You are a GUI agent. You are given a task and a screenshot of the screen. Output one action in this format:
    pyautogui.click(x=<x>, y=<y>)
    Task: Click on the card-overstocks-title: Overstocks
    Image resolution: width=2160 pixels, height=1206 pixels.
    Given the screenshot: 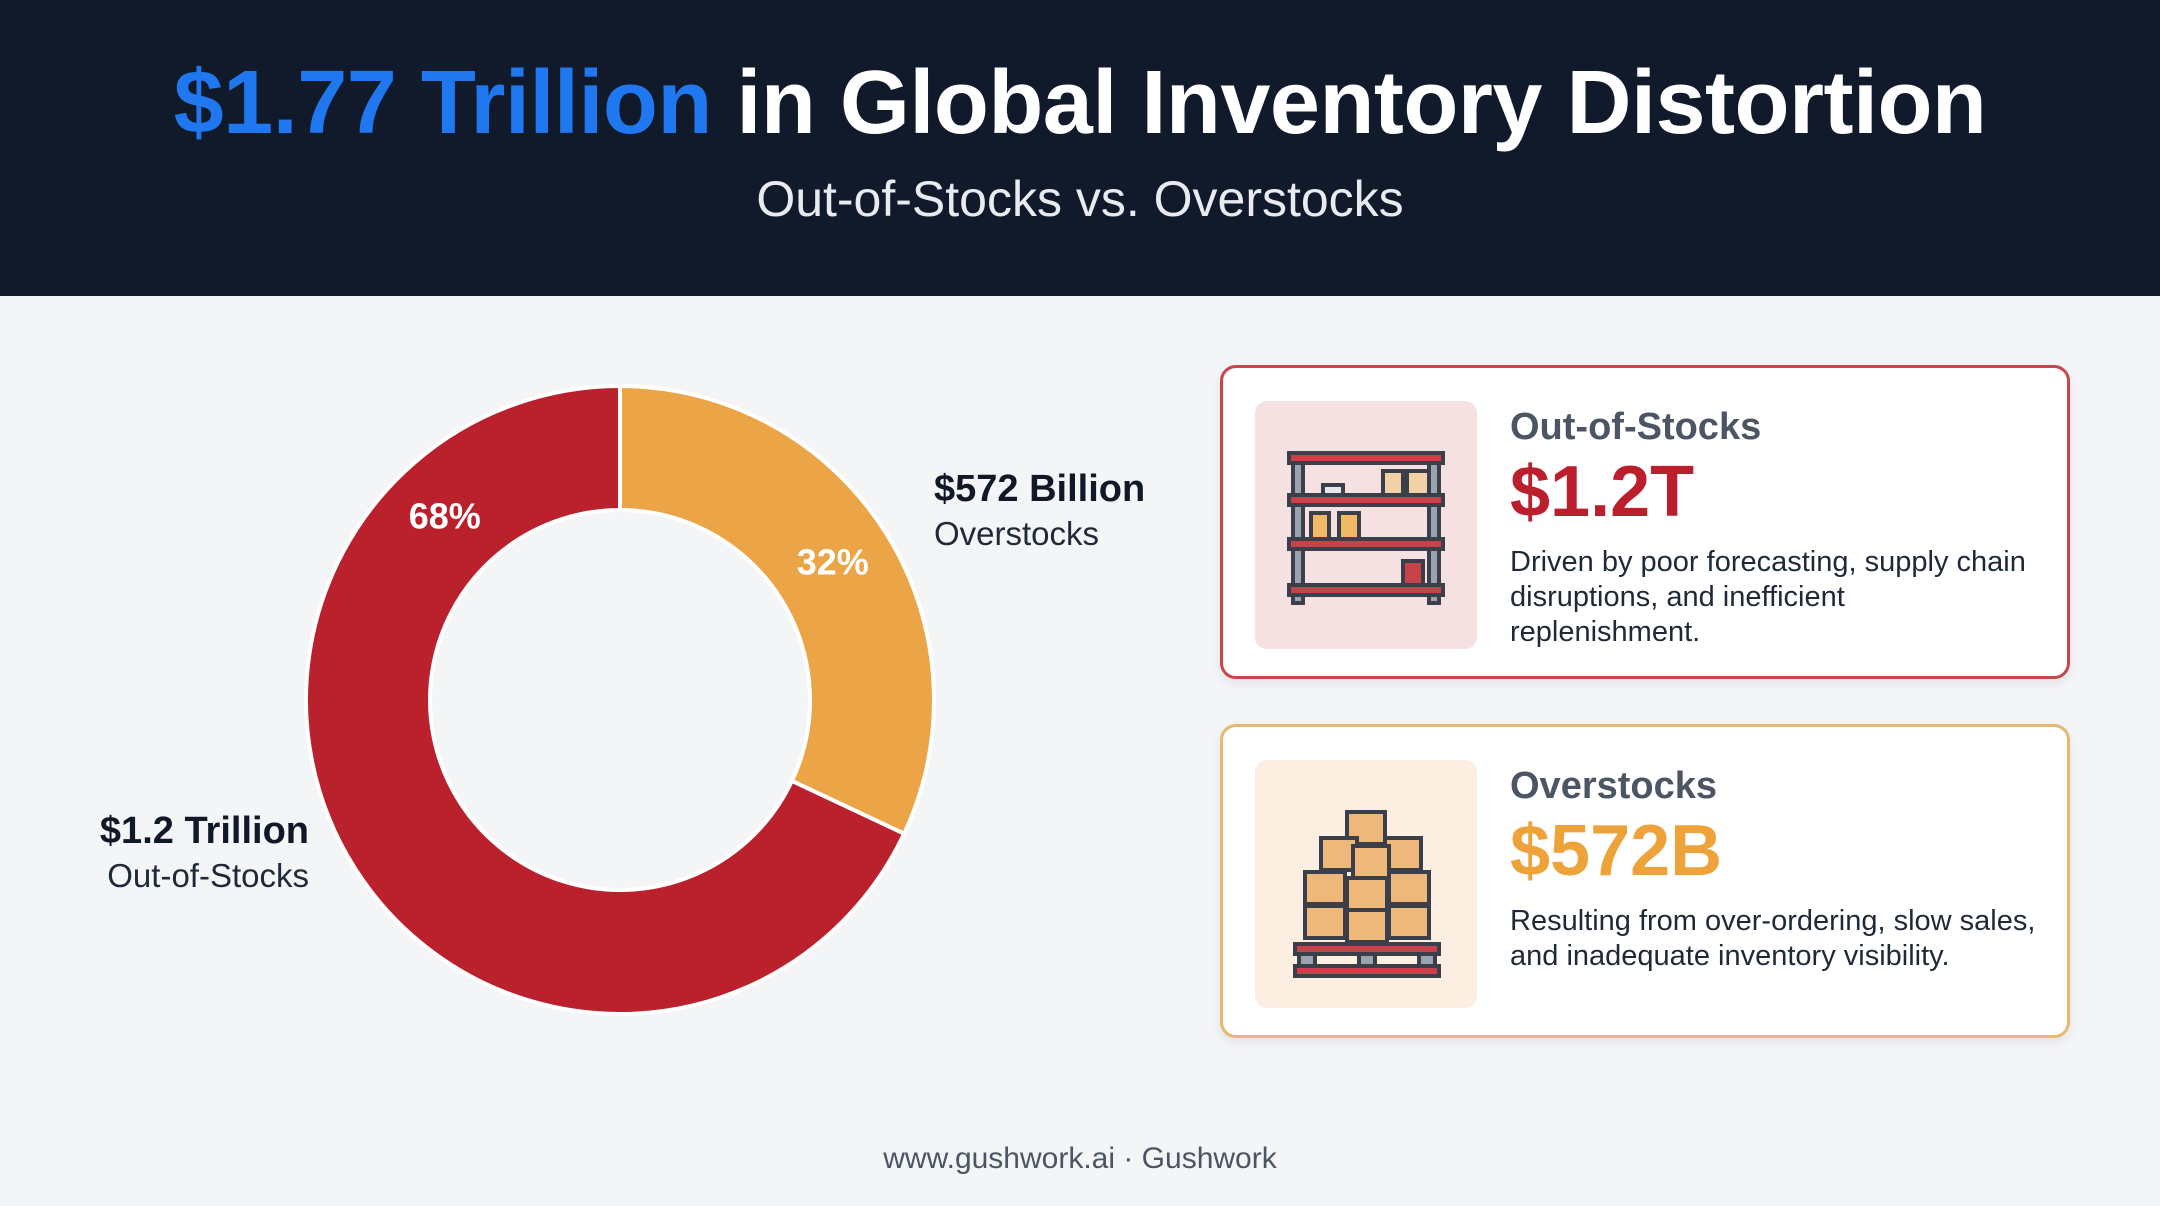 What is the action you would take?
    pyautogui.click(x=1614, y=786)
    